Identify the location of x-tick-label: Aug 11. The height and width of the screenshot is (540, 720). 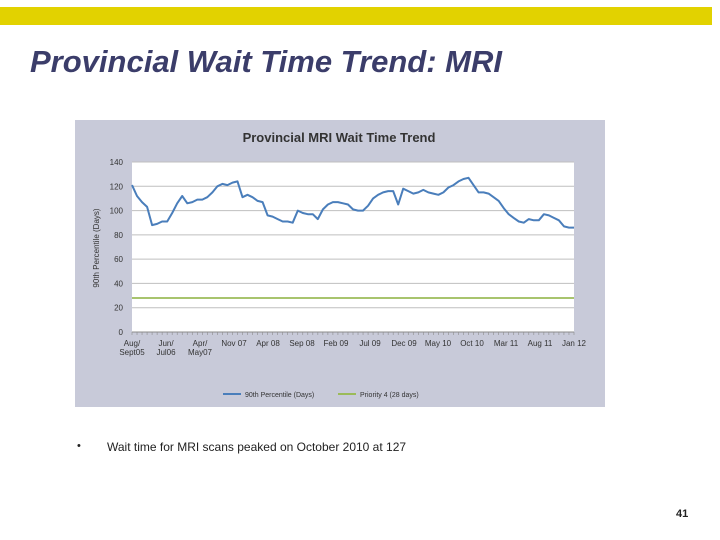
(540, 343).